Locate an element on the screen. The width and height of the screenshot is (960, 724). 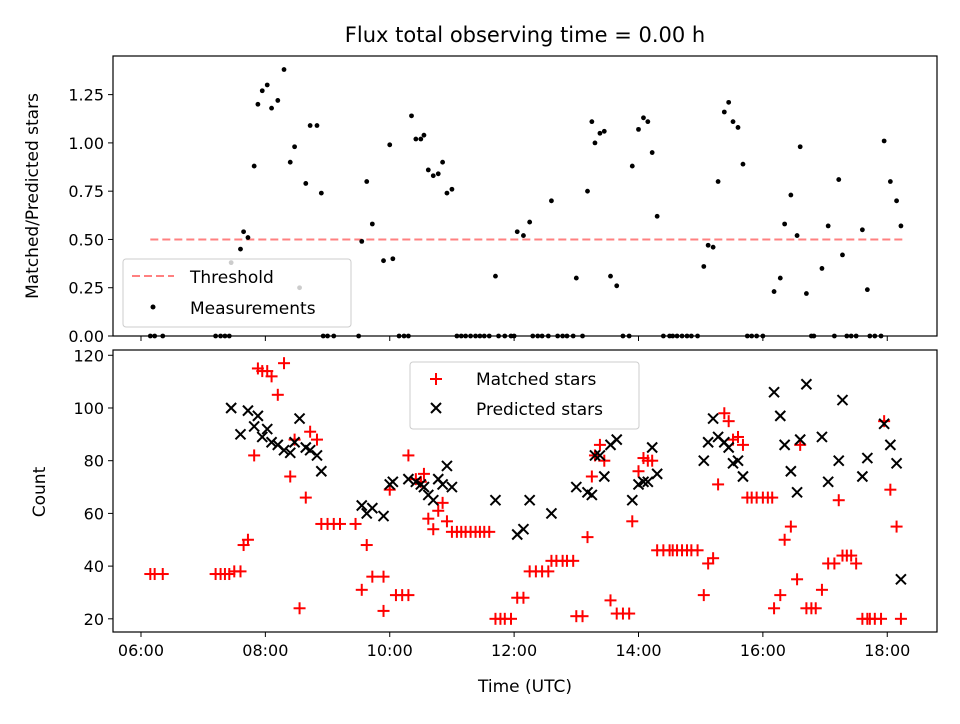
count-xtick-label: 10:00 is located at coordinates (390, 650).